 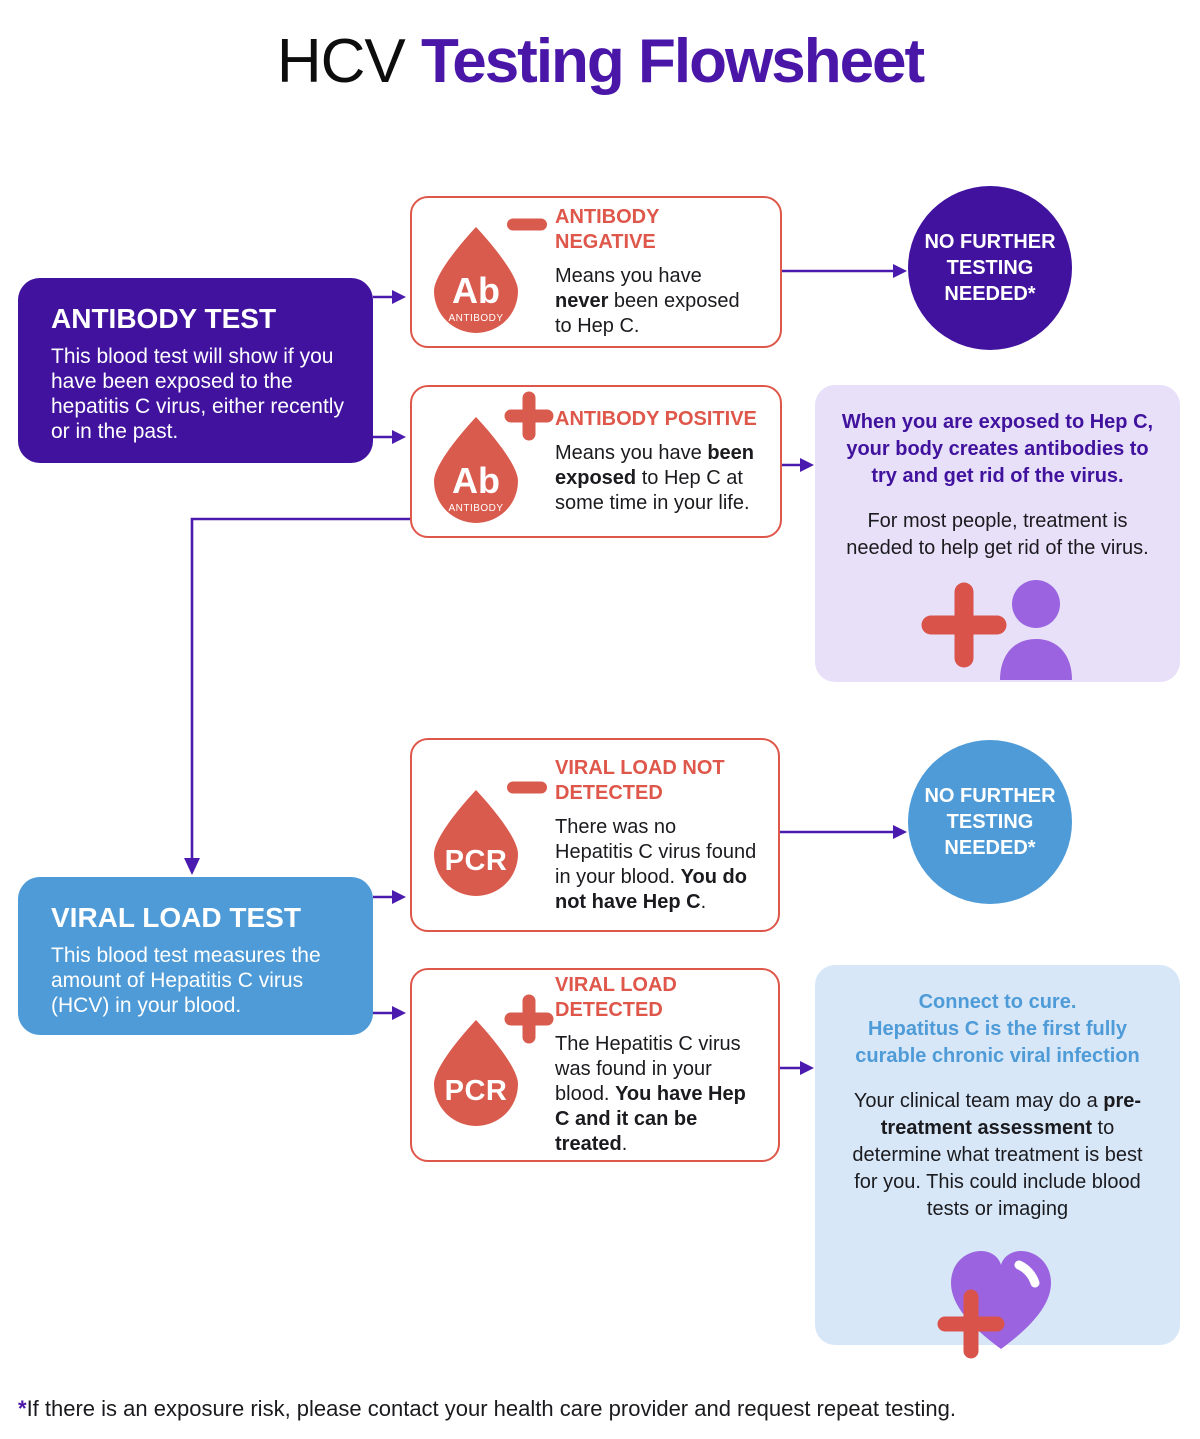 I want to click on arrow-antibody-test-to-negative-card, so click(x=389, y=297).